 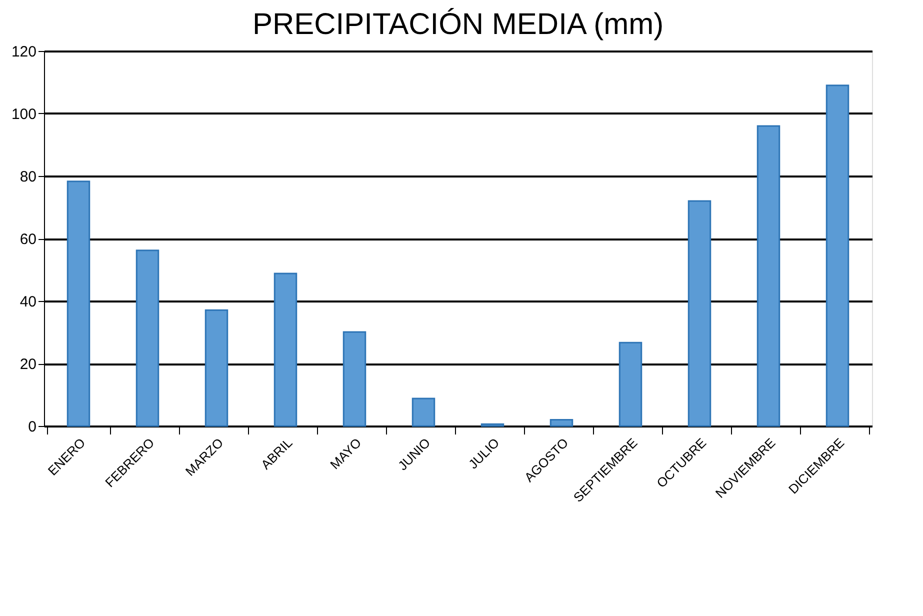 I want to click on y-tick-label: 100, so click(x=23, y=114).